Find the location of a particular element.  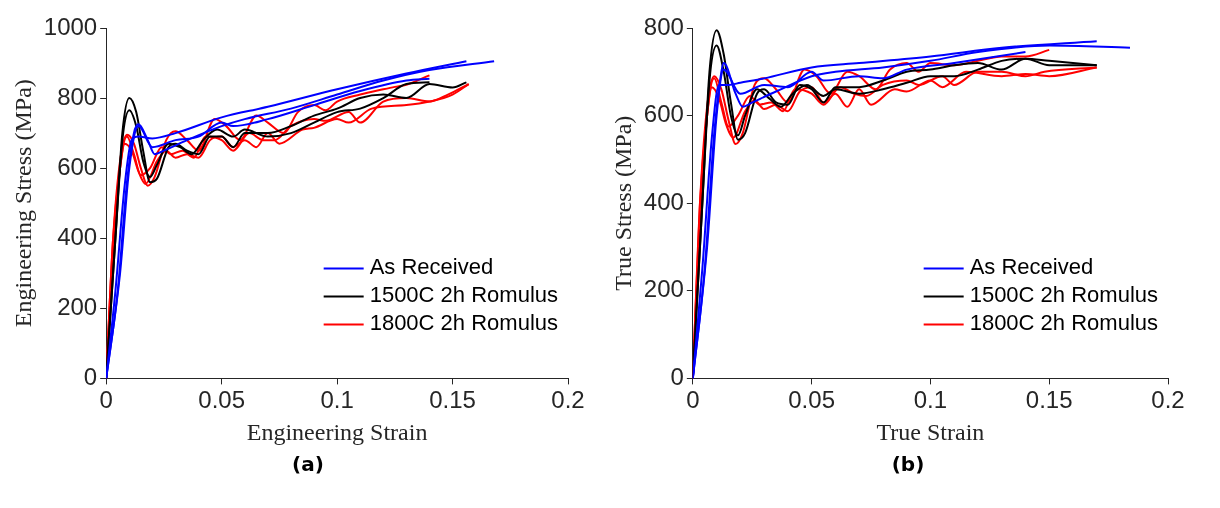

y-tick-label: 1000 is located at coordinates (70, 26).